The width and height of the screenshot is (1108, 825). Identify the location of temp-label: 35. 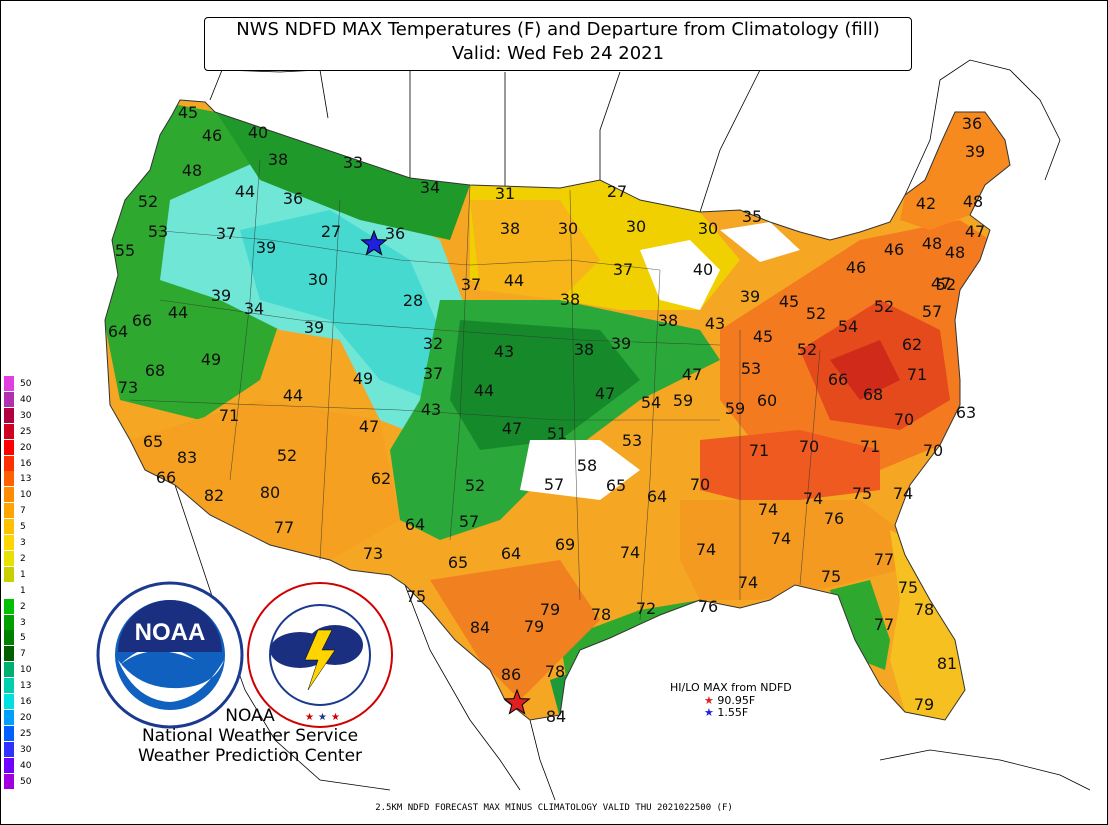
(752, 216).